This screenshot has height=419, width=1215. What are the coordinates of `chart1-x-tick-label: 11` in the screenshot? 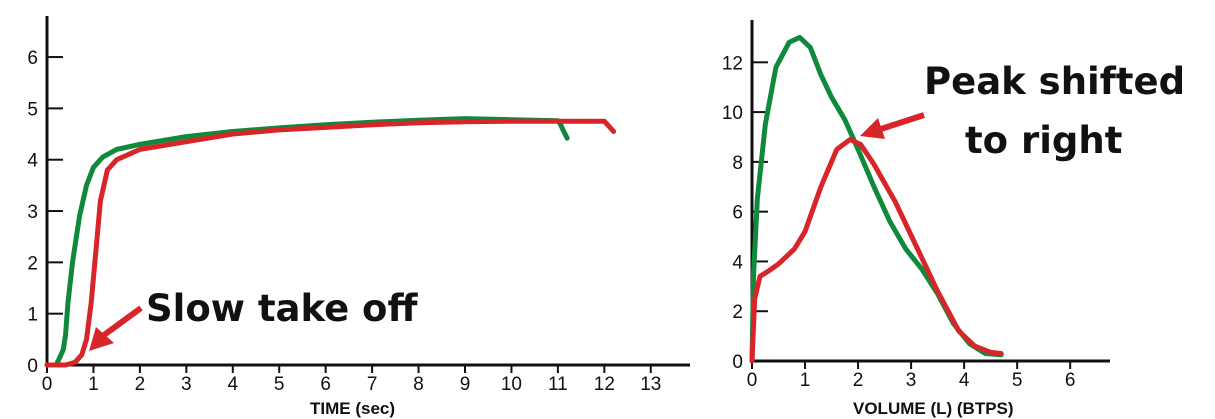 It's located at (558, 384).